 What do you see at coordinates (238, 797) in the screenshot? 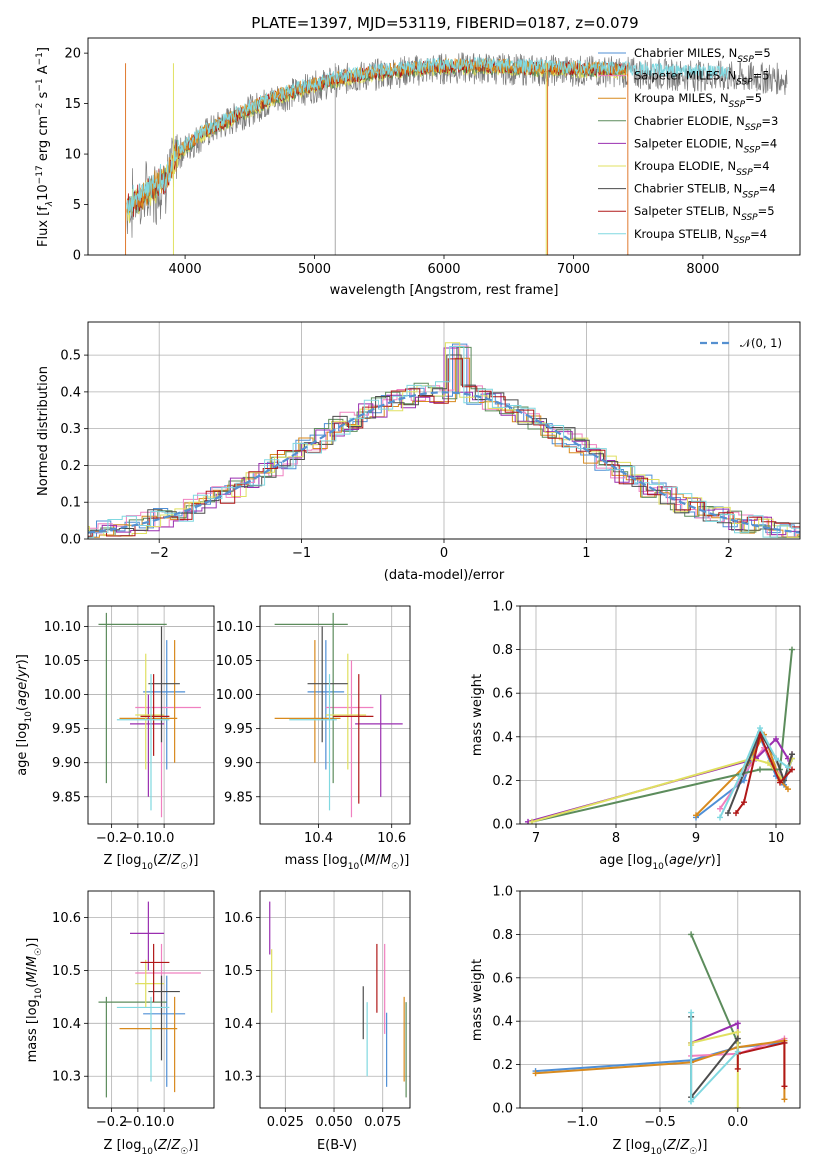
I see `y-tick-label: 9.85` at bounding box center [238, 797].